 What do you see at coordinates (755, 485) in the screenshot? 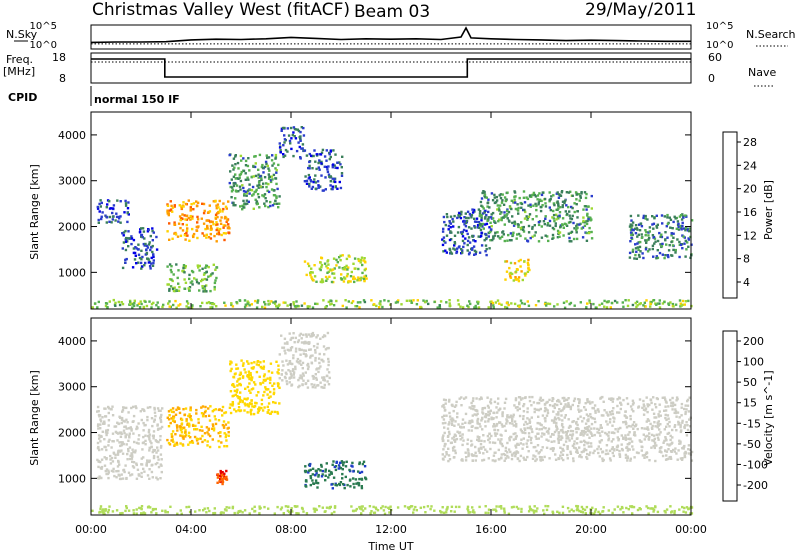
I see `velocity-colorbar-tick-label: -200` at bounding box center [755, 485].